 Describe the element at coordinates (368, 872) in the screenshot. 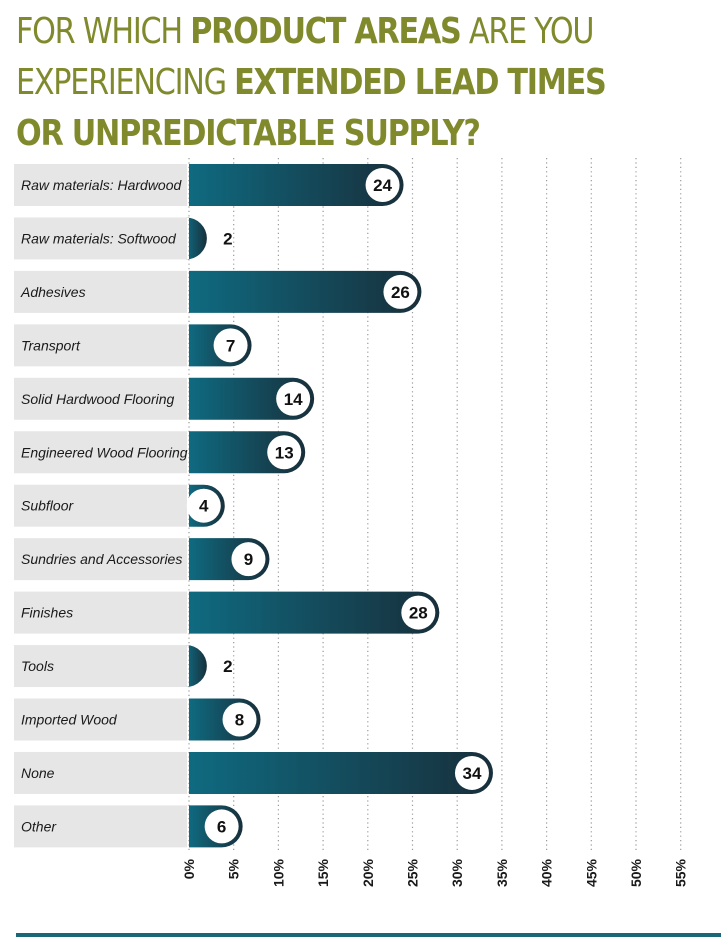

I see `x-tick-label: 20%` at that location.